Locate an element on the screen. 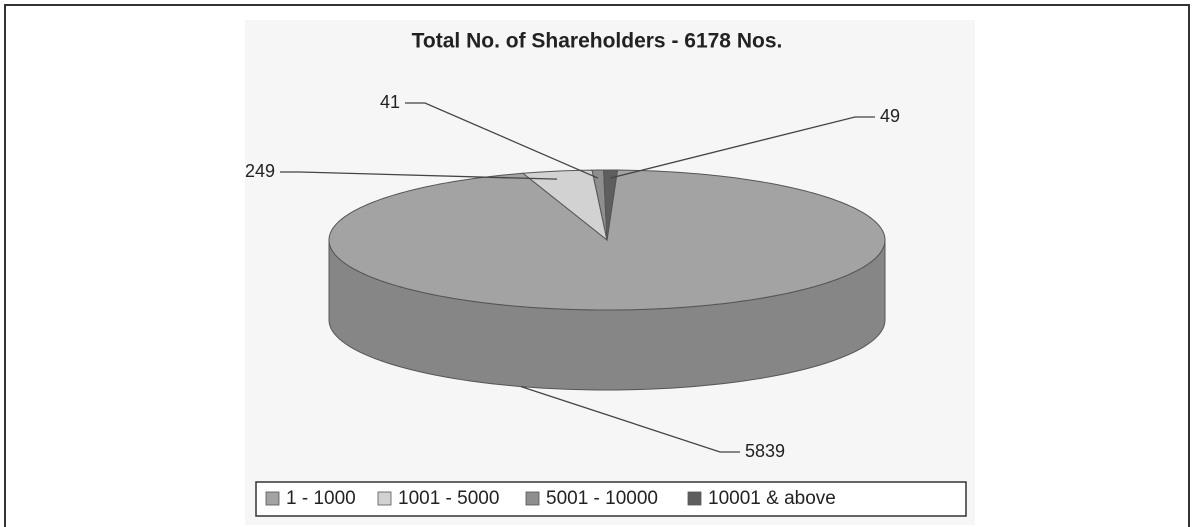 Image resolution: width=1194 pixels, height=527 pixels. data-label: 49 is located at coordinates (890, 116).